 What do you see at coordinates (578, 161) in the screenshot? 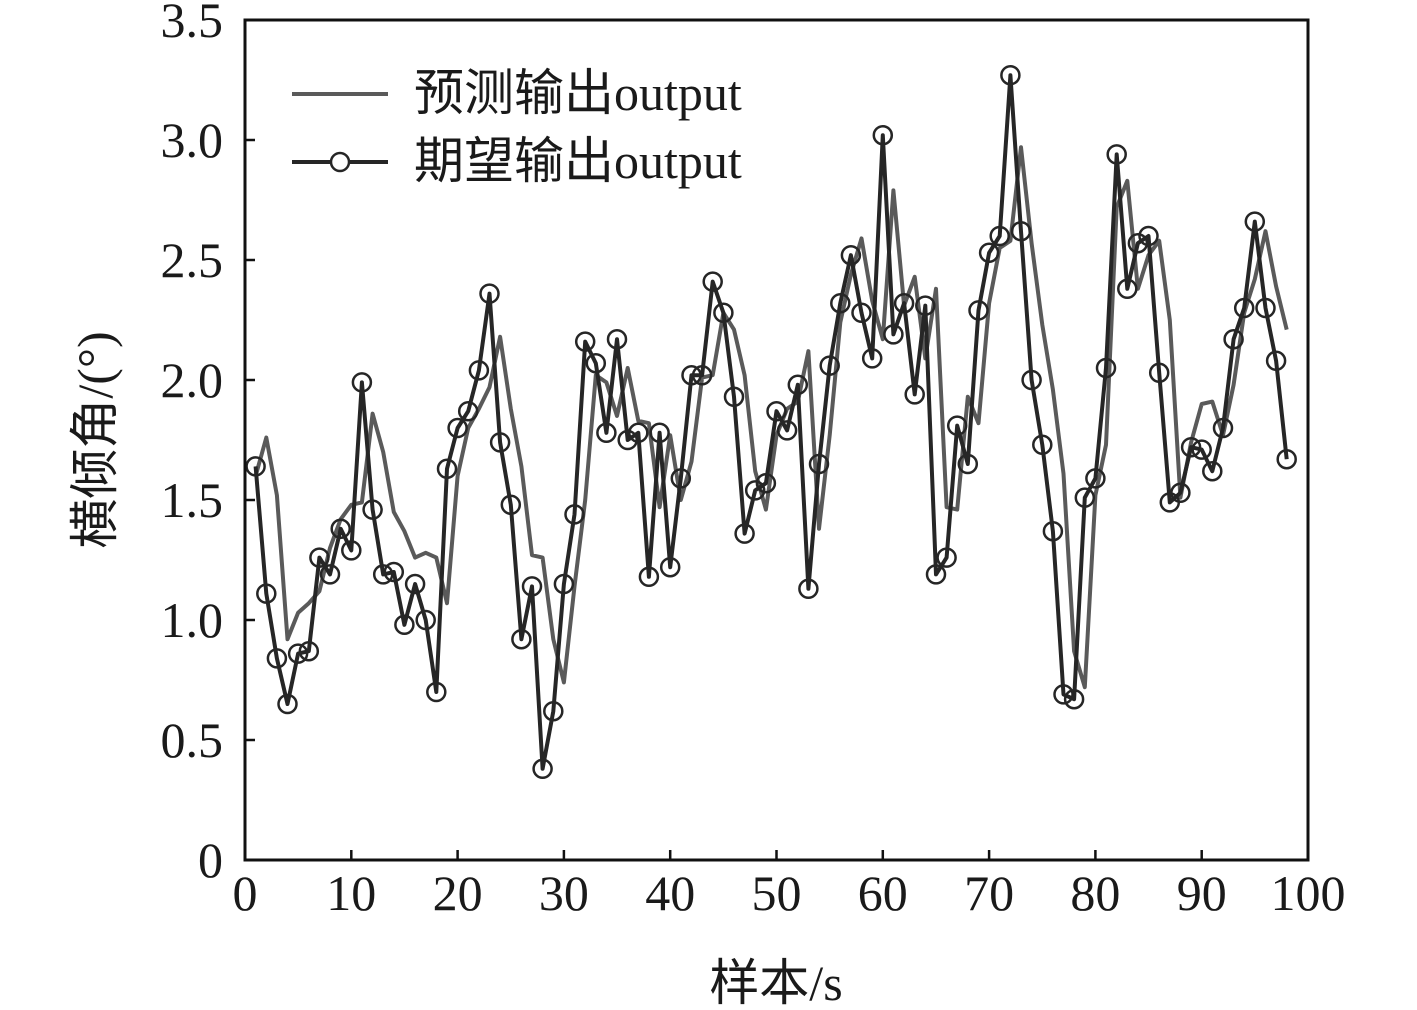
I see `legend-label-expected: 期望输出output` at bounding box center [578, 161].